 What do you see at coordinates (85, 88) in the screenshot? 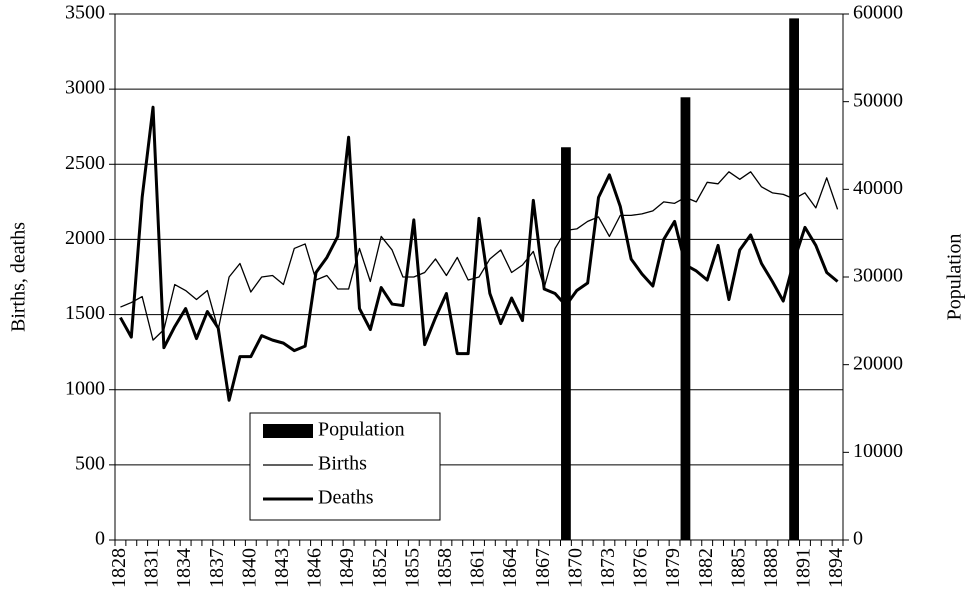
I see `y-tick-label: 3000` at bounding box center [85, 88].